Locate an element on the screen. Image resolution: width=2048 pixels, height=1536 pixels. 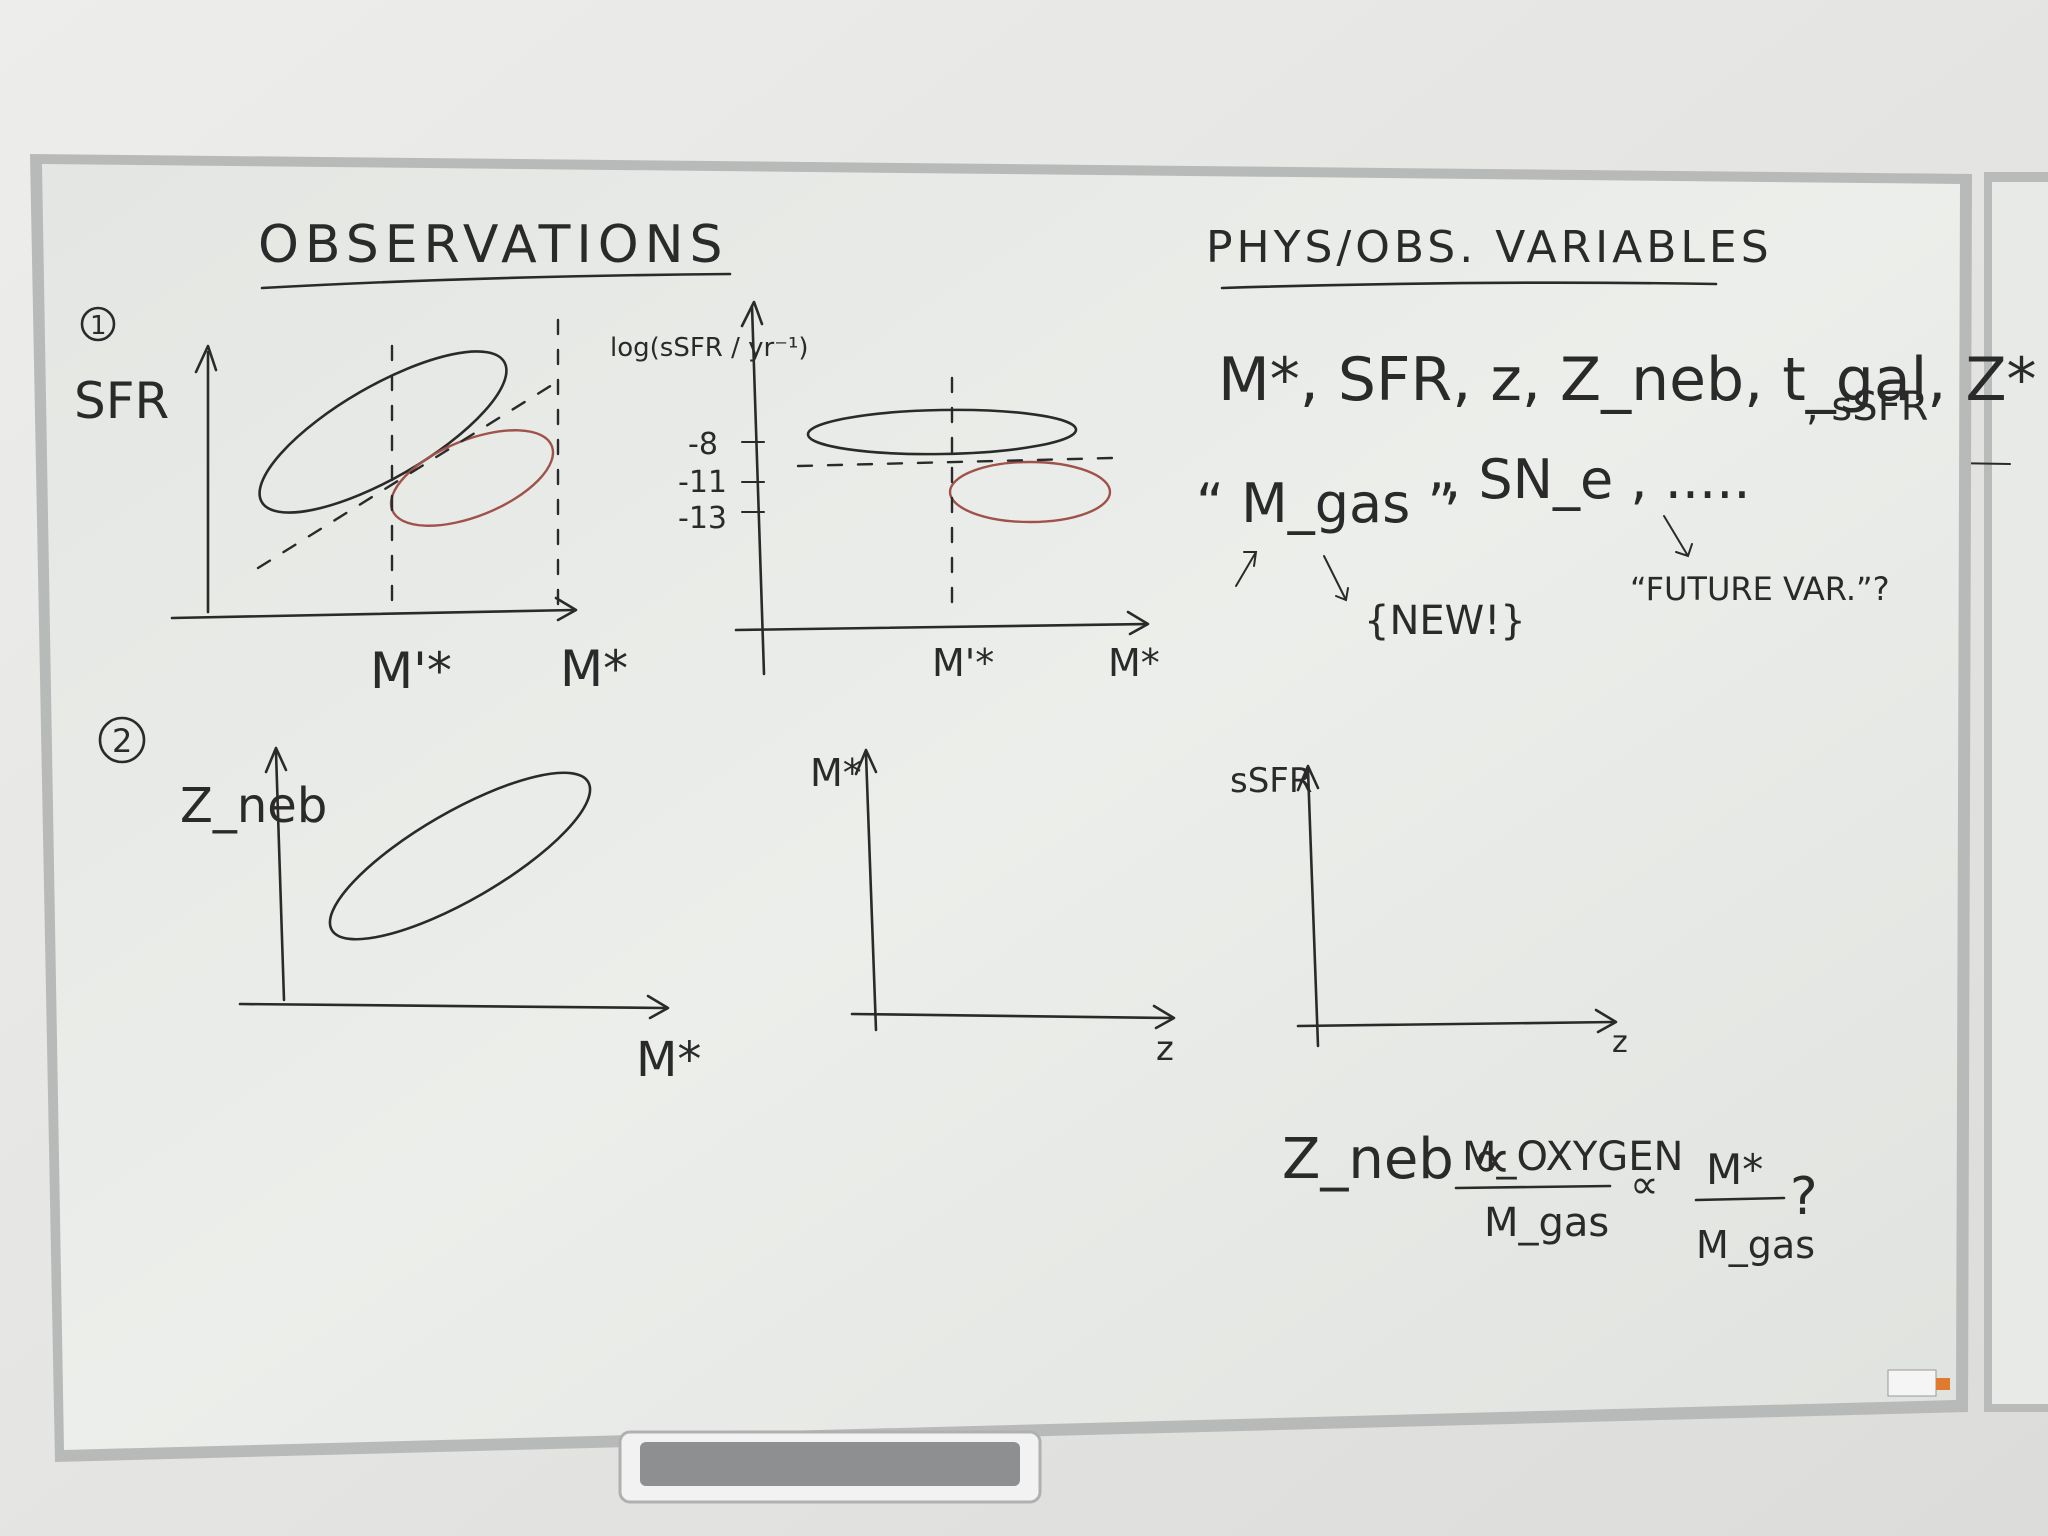
equation: Z_neb ∝ M_OXYGEN M_gas ∝ M* M_gas ? is located at coordinates (1550, 1197).